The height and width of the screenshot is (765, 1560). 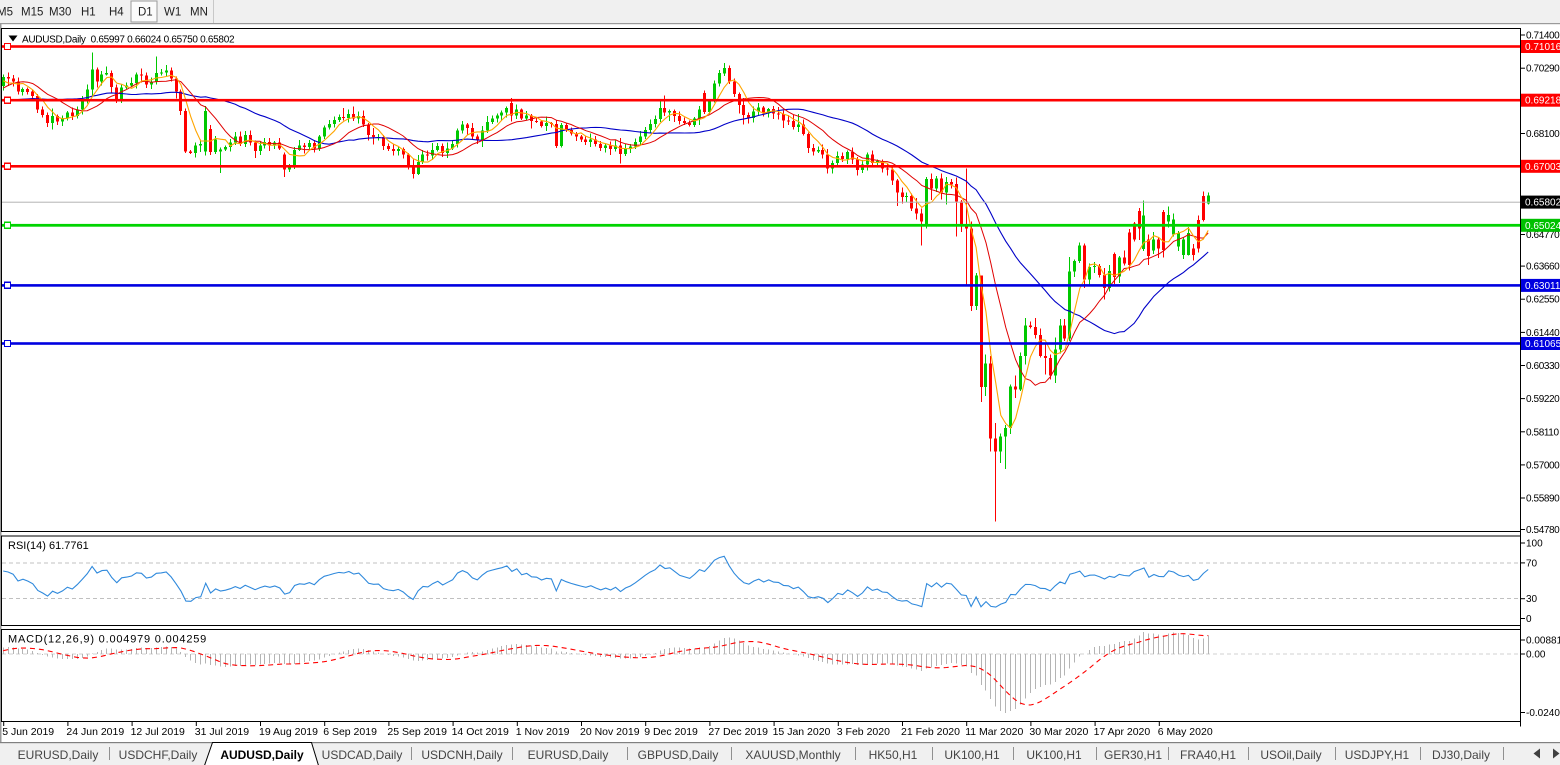 What do you see at coordinates (95, 732) in the screenshot?
I see `svg-text: 24 Jun 2019` at bounding box center [95, 732].